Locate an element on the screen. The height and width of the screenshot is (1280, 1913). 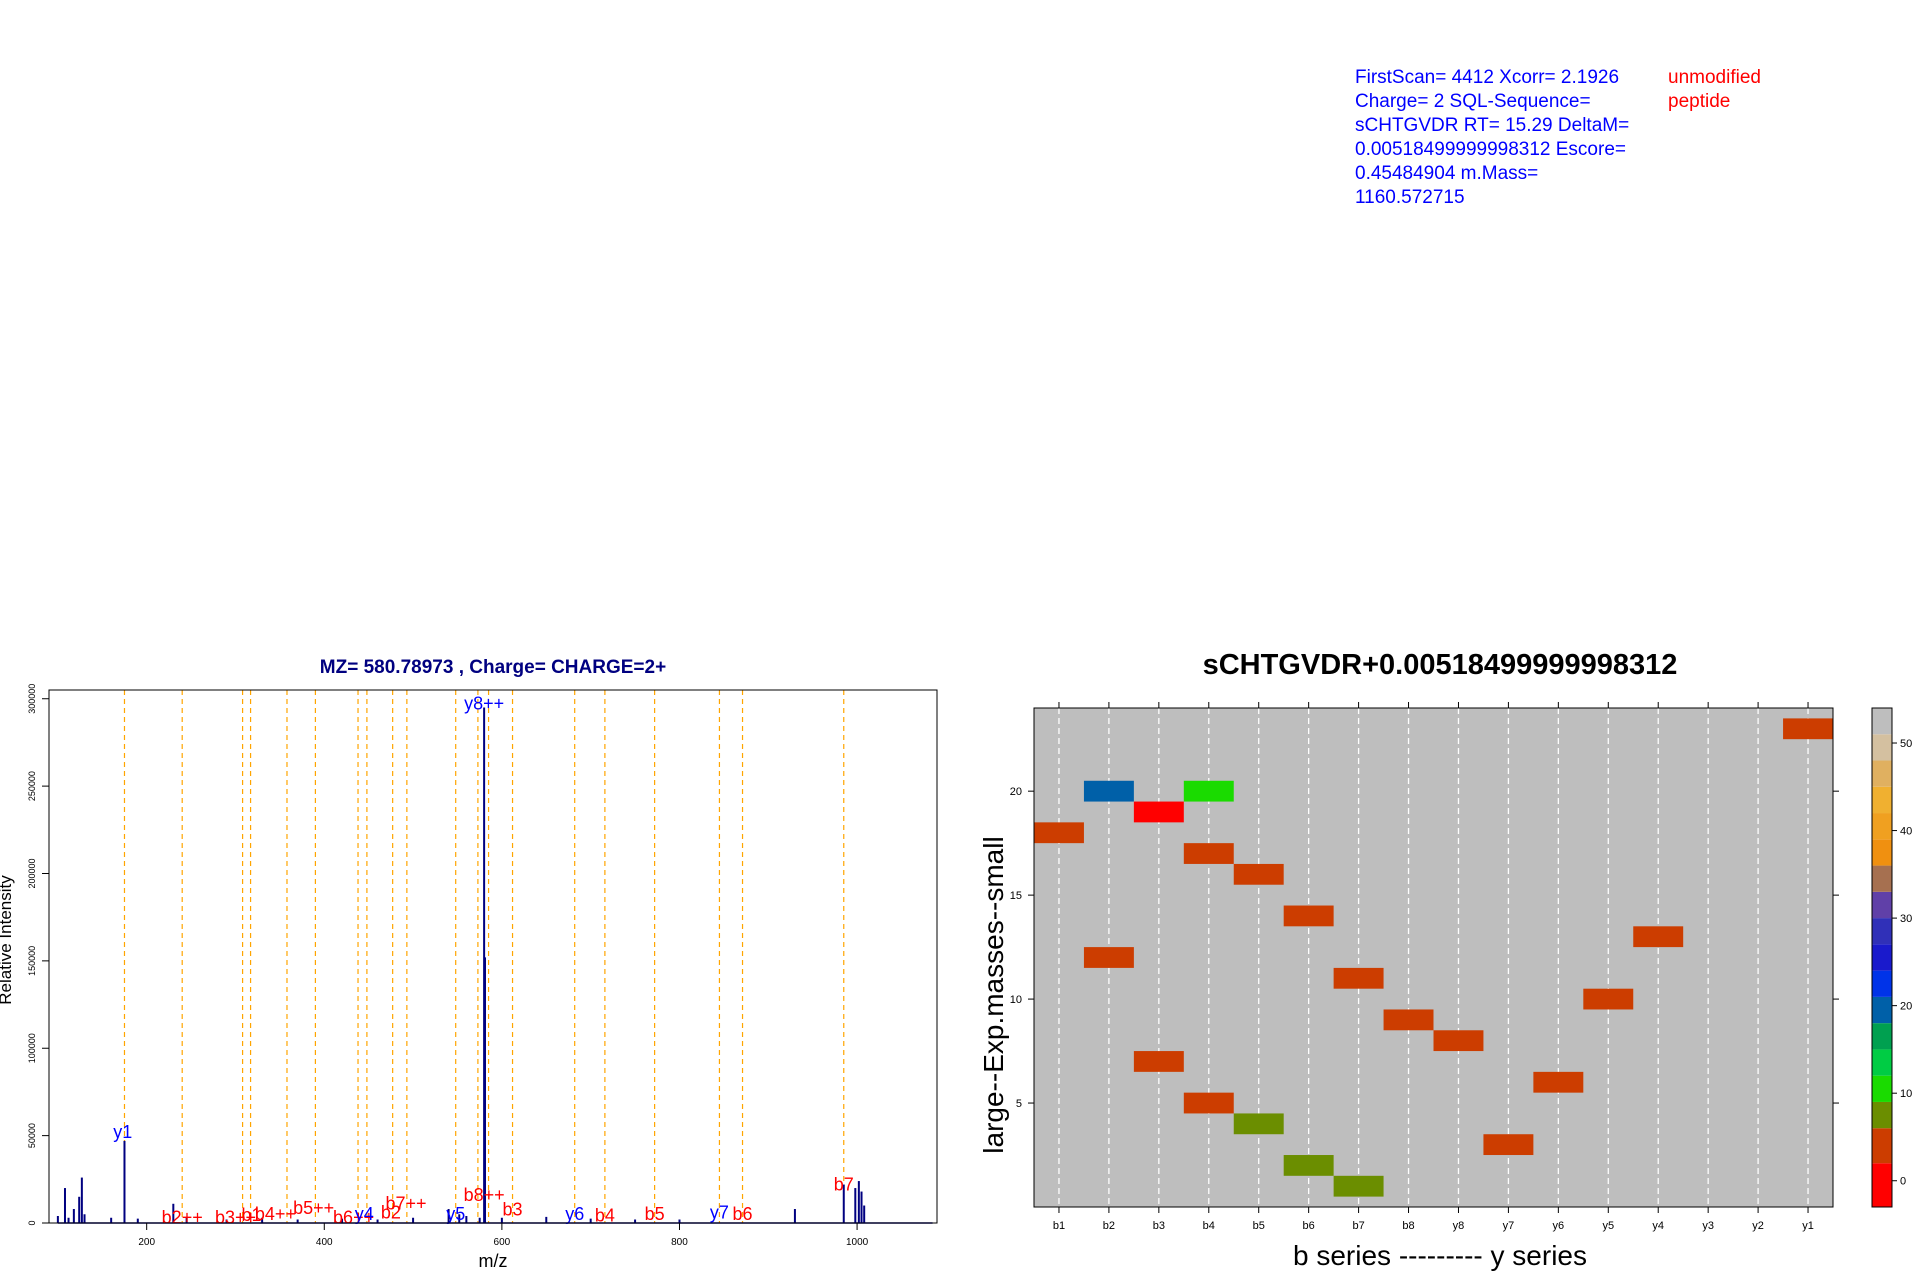
ion-label: y8++ is located at coordinates (484, 704).